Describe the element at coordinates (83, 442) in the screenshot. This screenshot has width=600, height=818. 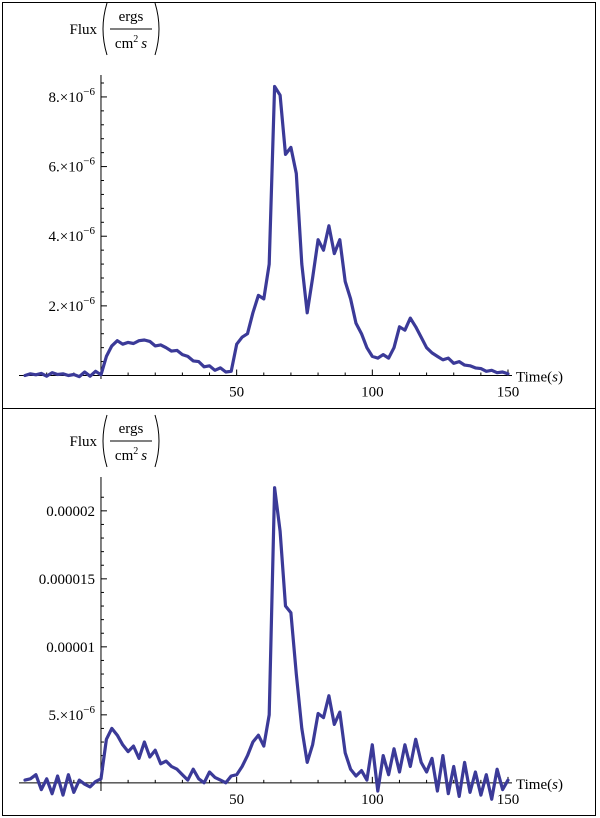
I see `bottom-y-axis-label: Flux` at that location.